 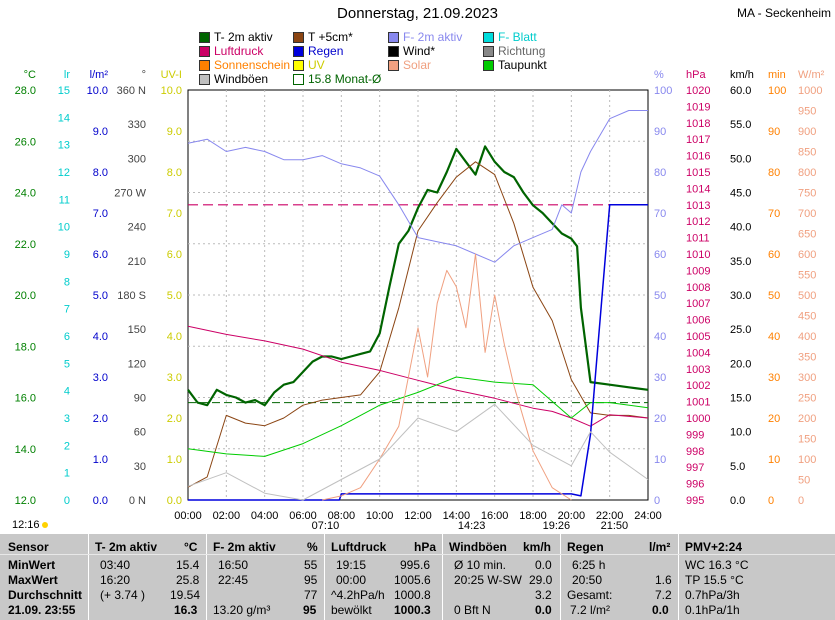 What do you see at coordinates (480, 565) in the screenshot?
I see `table-cell: Ø 10 min.` at bounding box center [480, 565].